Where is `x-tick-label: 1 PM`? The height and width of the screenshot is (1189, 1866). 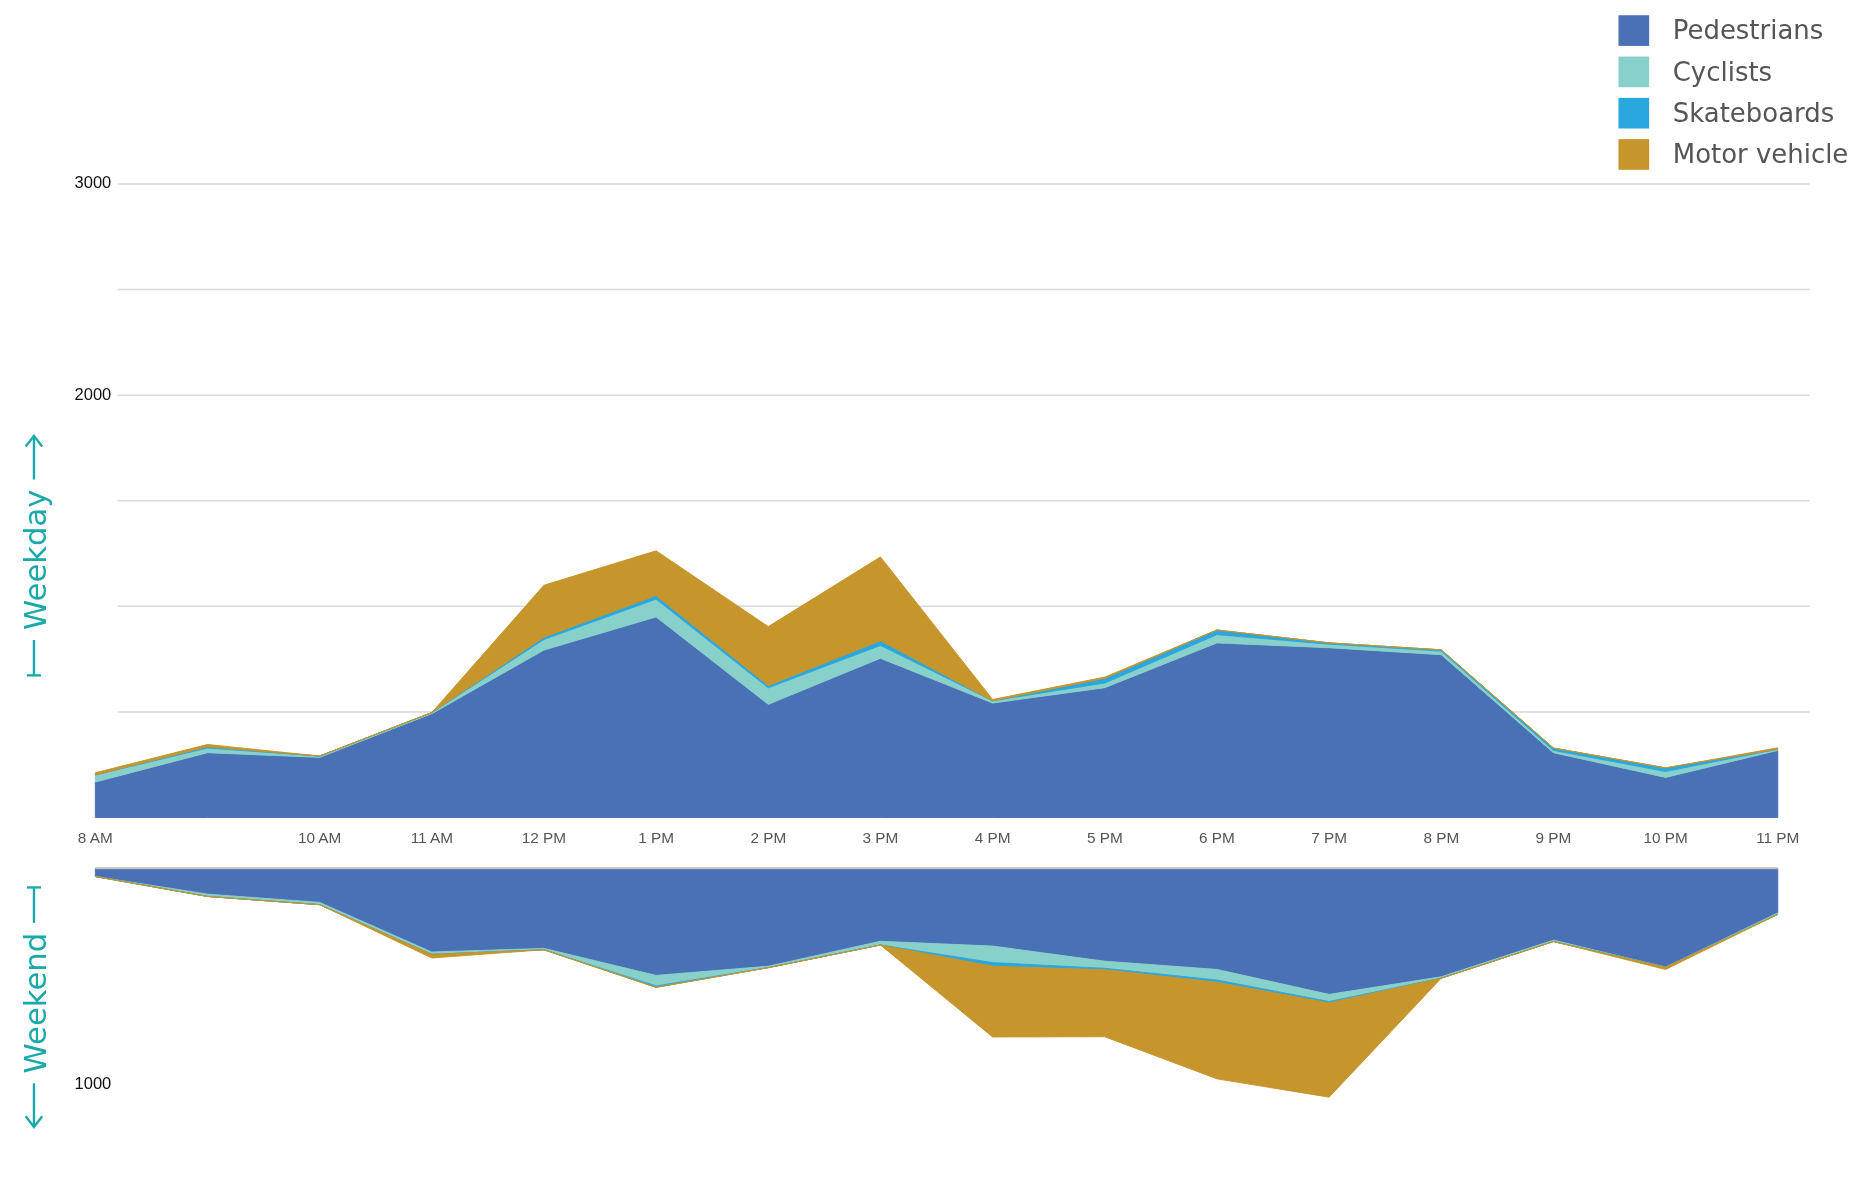 x-tick-label: 1 PM is located at coordinates (656, 838).